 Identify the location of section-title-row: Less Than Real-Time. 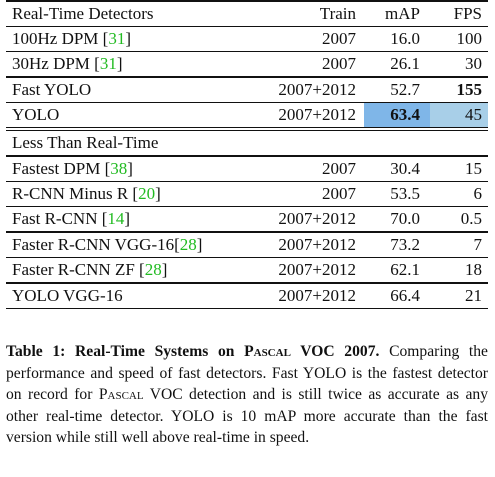
(247, 143).